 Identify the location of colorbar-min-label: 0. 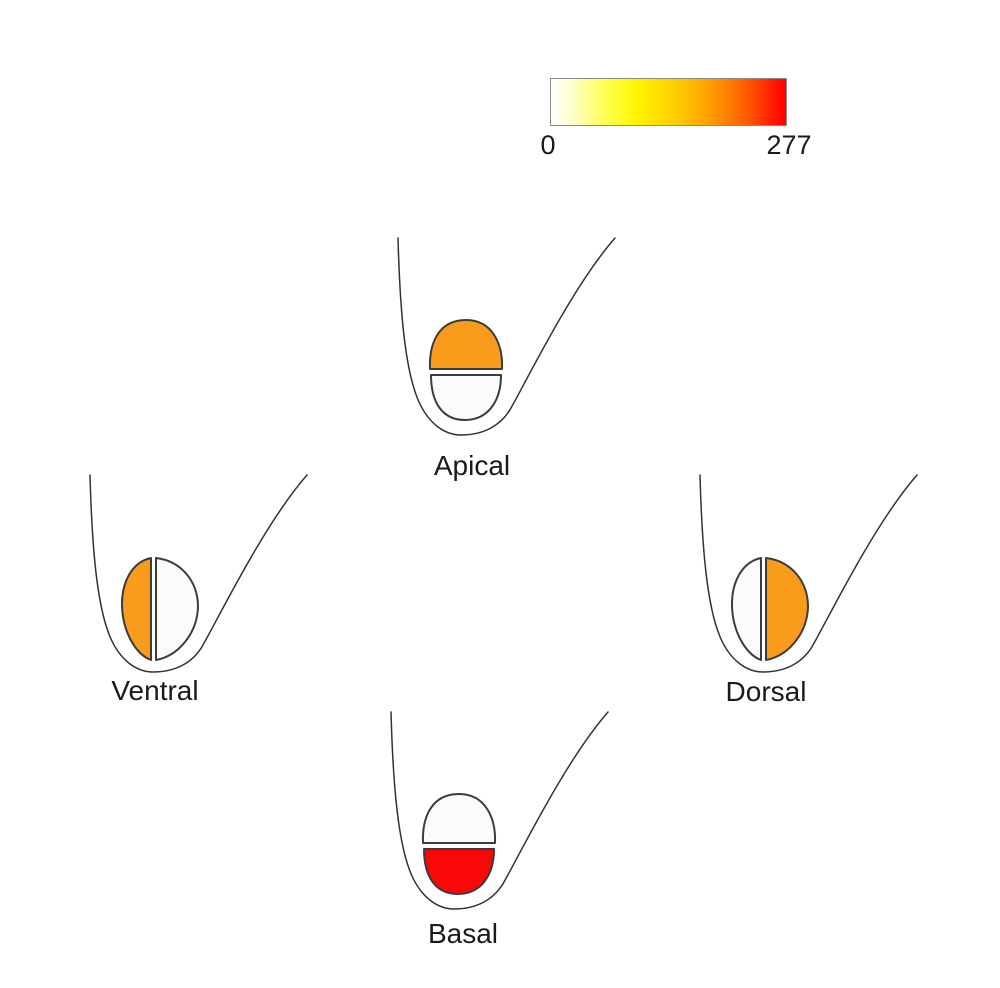
(548, 145).